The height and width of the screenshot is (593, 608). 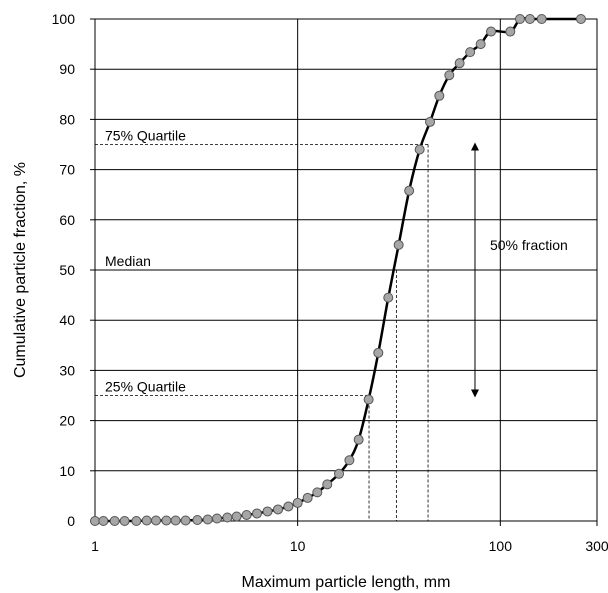 I want to click on y-tick-label: 40, so click(x=67, y=320).